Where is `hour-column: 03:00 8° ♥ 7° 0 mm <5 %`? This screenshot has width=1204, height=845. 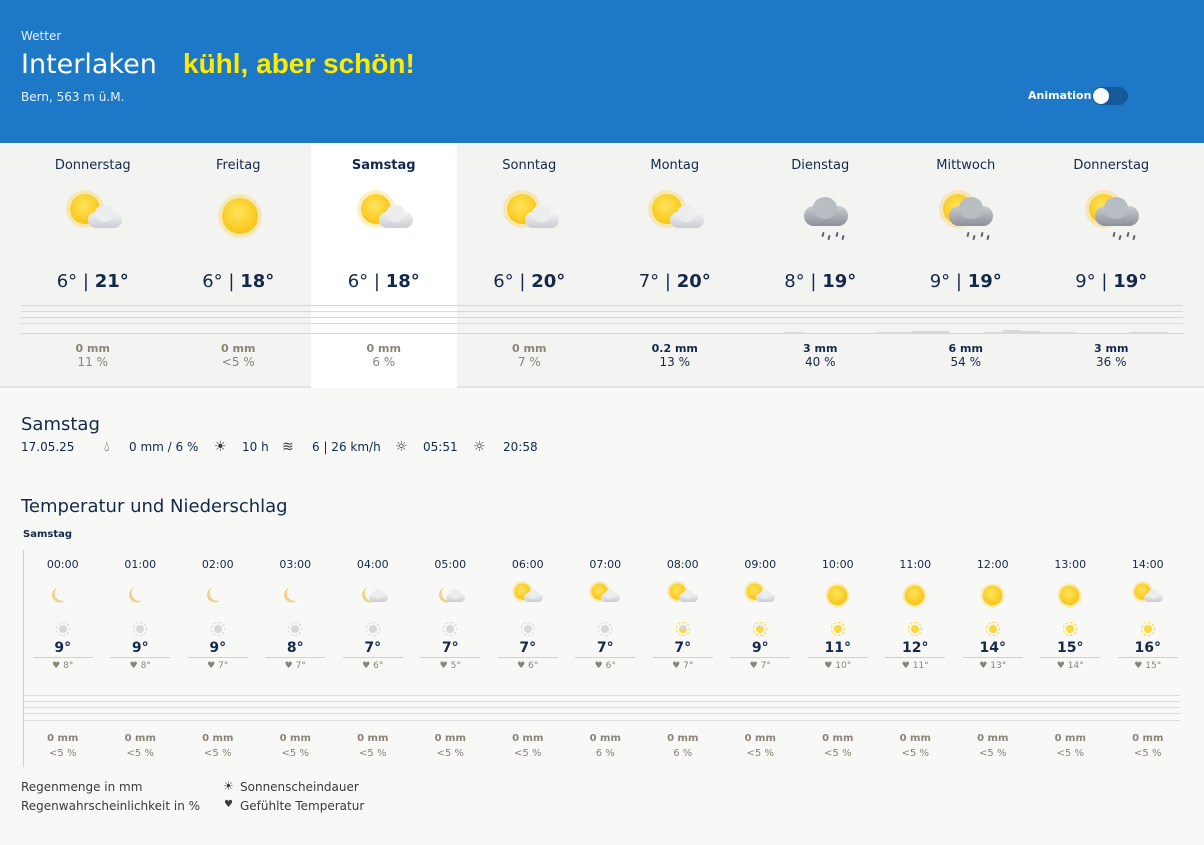
hour-column: 03:00 8° ♥ 7° 0 mm <5 % is located at coordinates (296, 658).